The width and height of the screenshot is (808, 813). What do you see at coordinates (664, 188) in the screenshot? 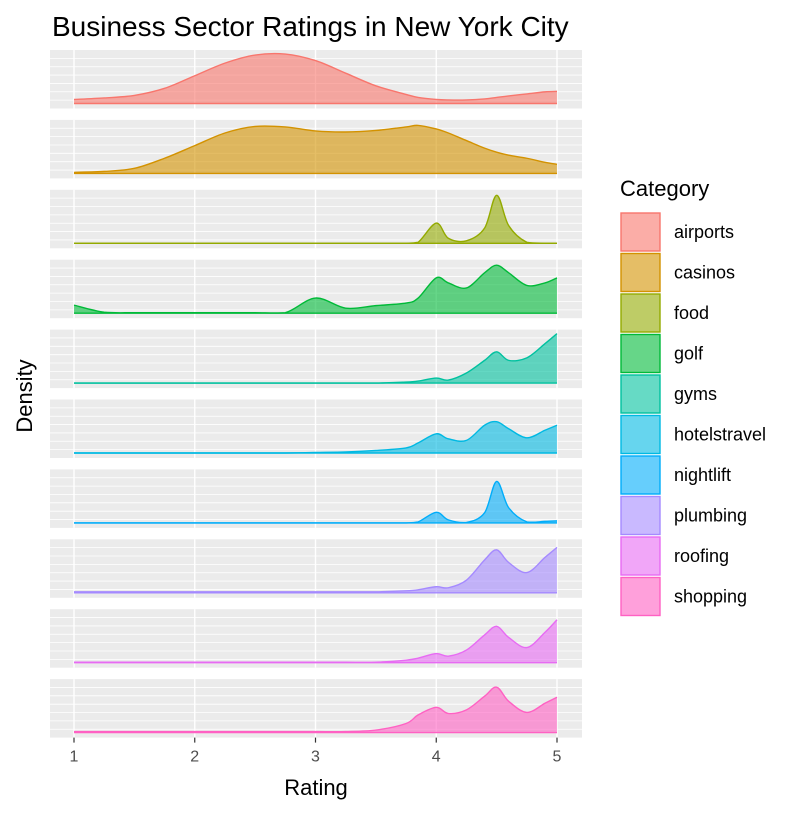
I see `legend-title: Category` at bounding box center [664, 188].